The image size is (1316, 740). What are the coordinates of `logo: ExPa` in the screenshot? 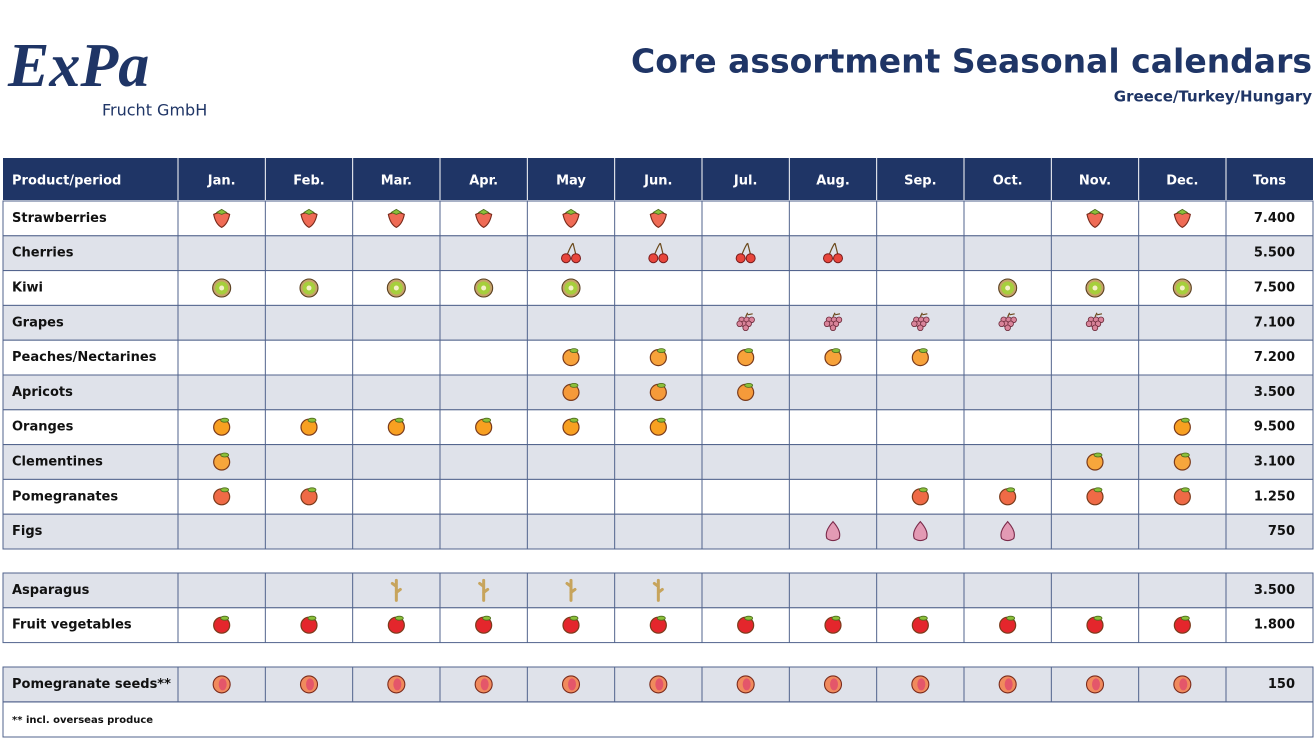 It's located at (78, 66).